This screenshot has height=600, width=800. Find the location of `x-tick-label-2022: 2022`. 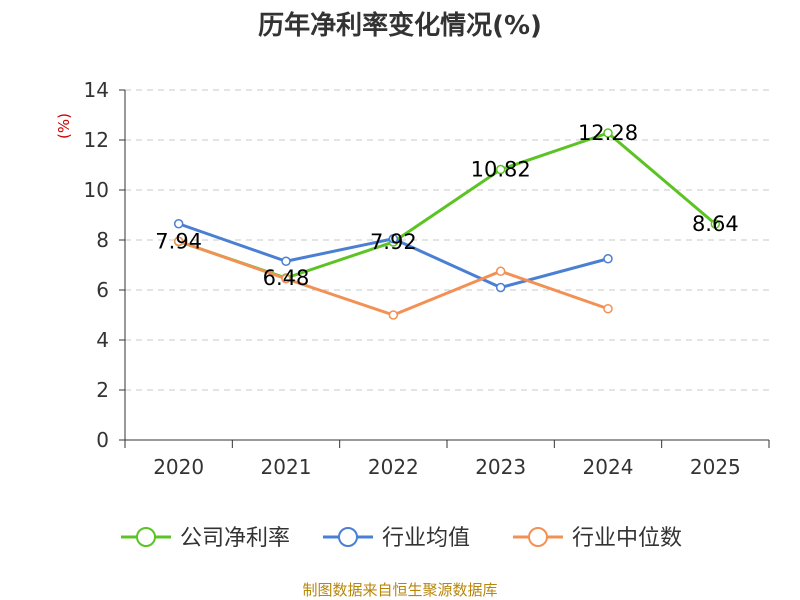

x-tick-label-2022: 2022 is located at coordinates (393, 467).